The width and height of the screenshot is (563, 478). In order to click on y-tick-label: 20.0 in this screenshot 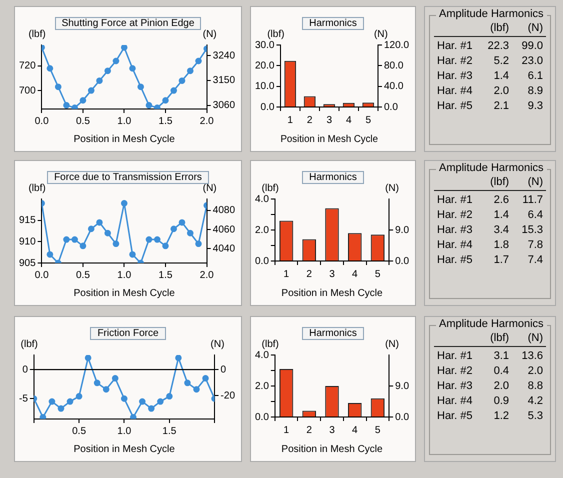, I will do `click(264, 66)`.